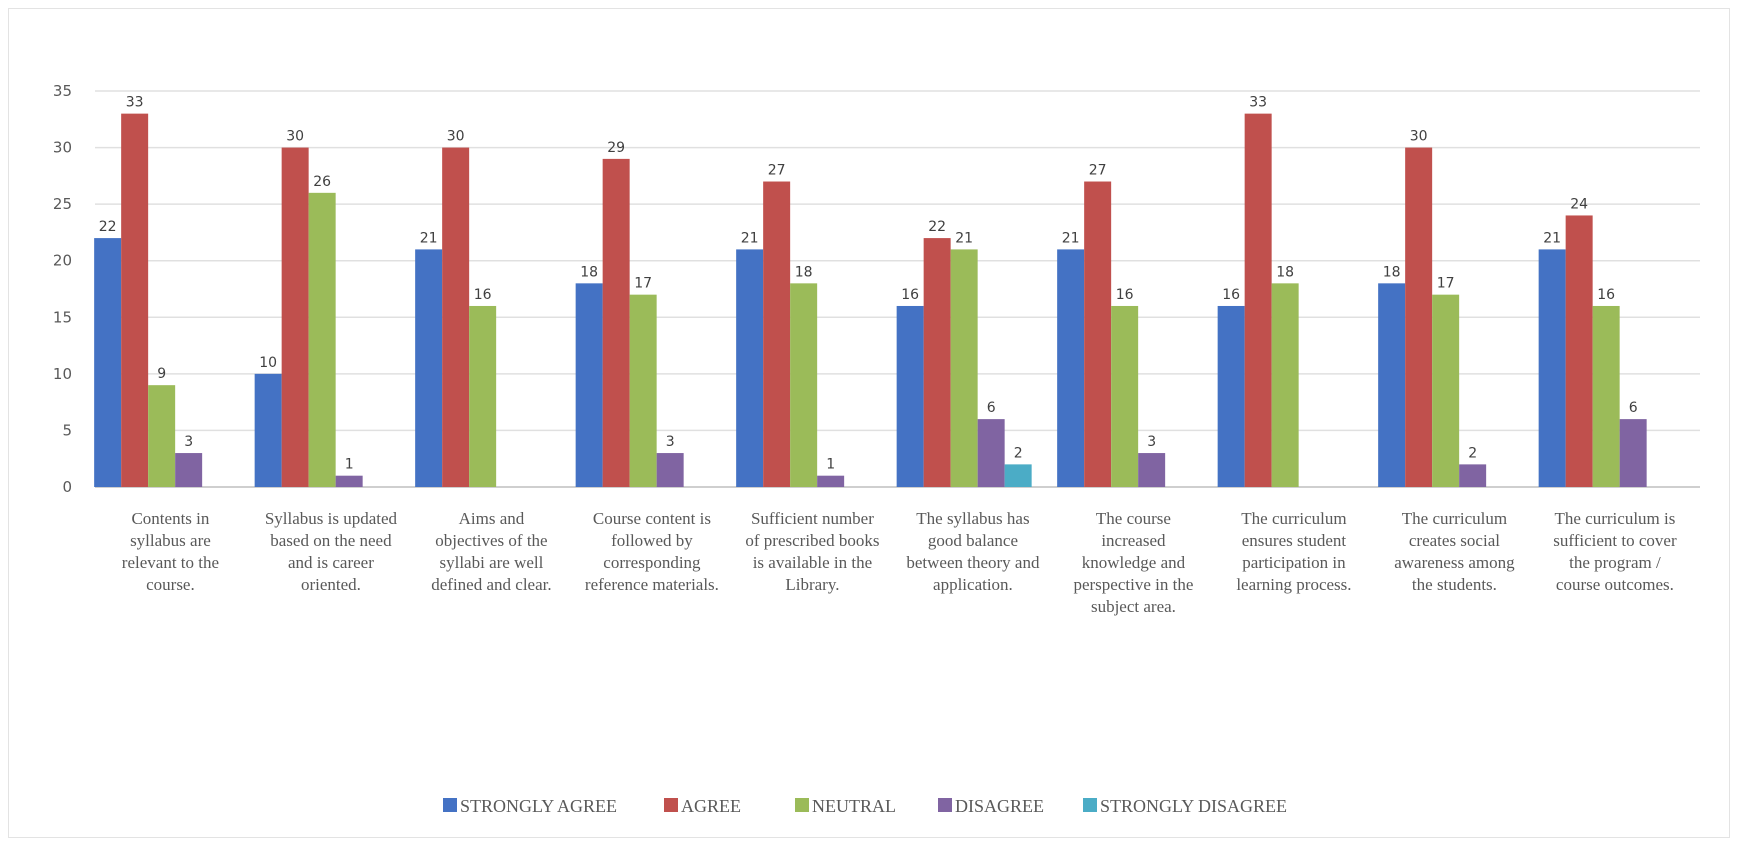 The height and width of the screenshot is (846, 1740). What do you see at coordinates (999, 806) in the screenshot?
I see `legend-label: DISAGREE` at bounding box center [999, 806].